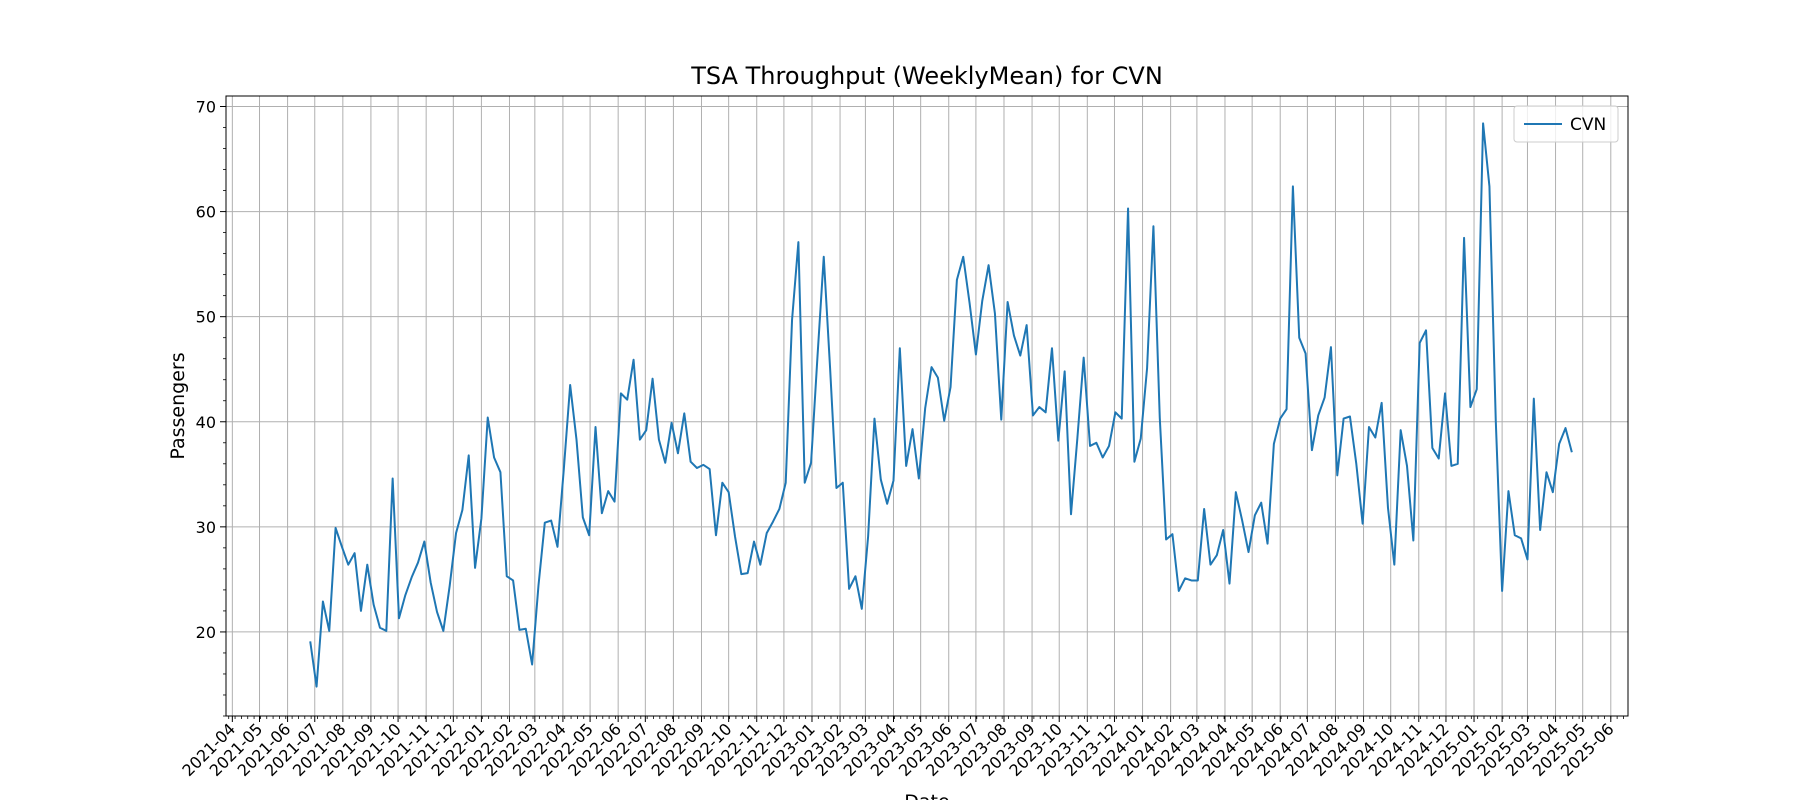 The width and height of the screenshot is (1800, 800). I want to click on y-tick-label: 40, so click(206, 422).